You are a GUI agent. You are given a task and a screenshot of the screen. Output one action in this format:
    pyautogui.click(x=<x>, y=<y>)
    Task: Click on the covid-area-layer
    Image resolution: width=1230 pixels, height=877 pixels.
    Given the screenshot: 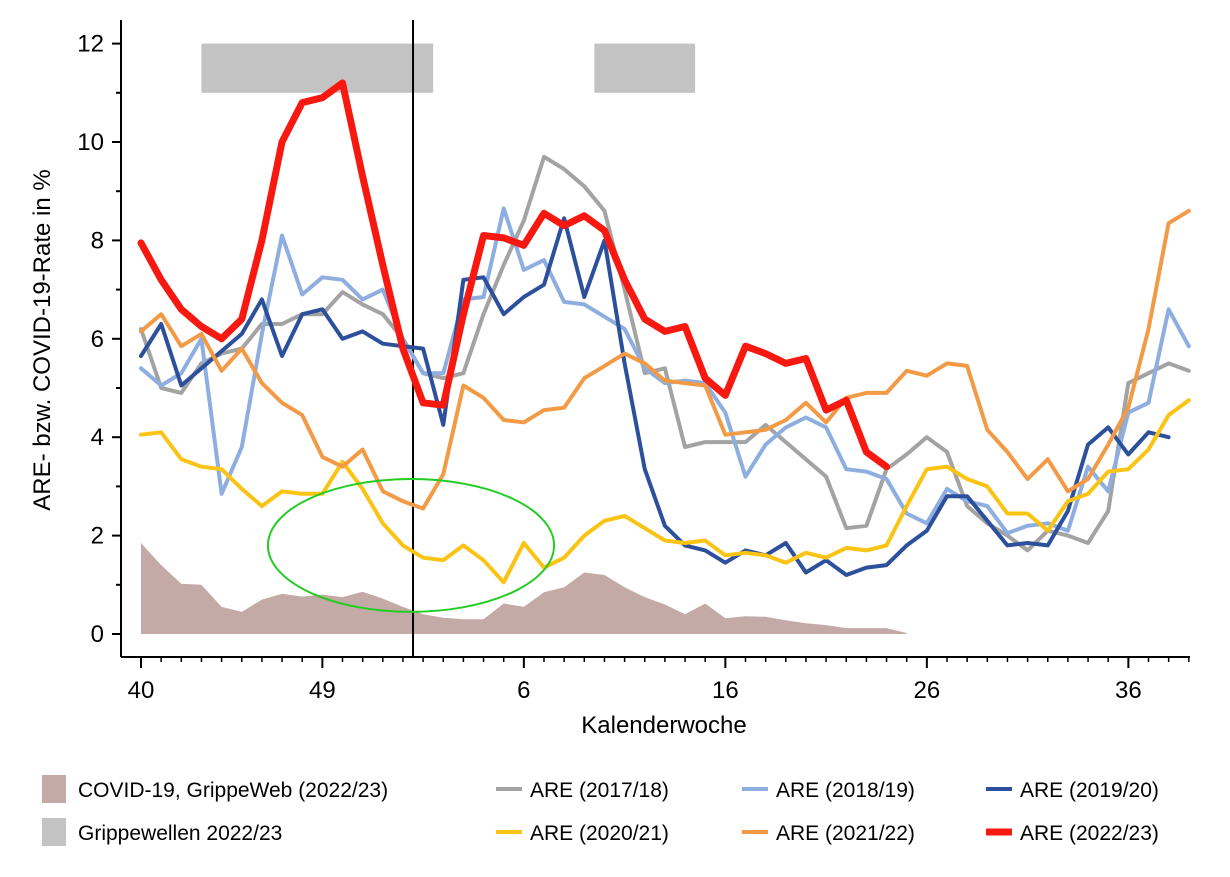 What is the action you would take?
    pyautogui.click(x=524, y=588)
    